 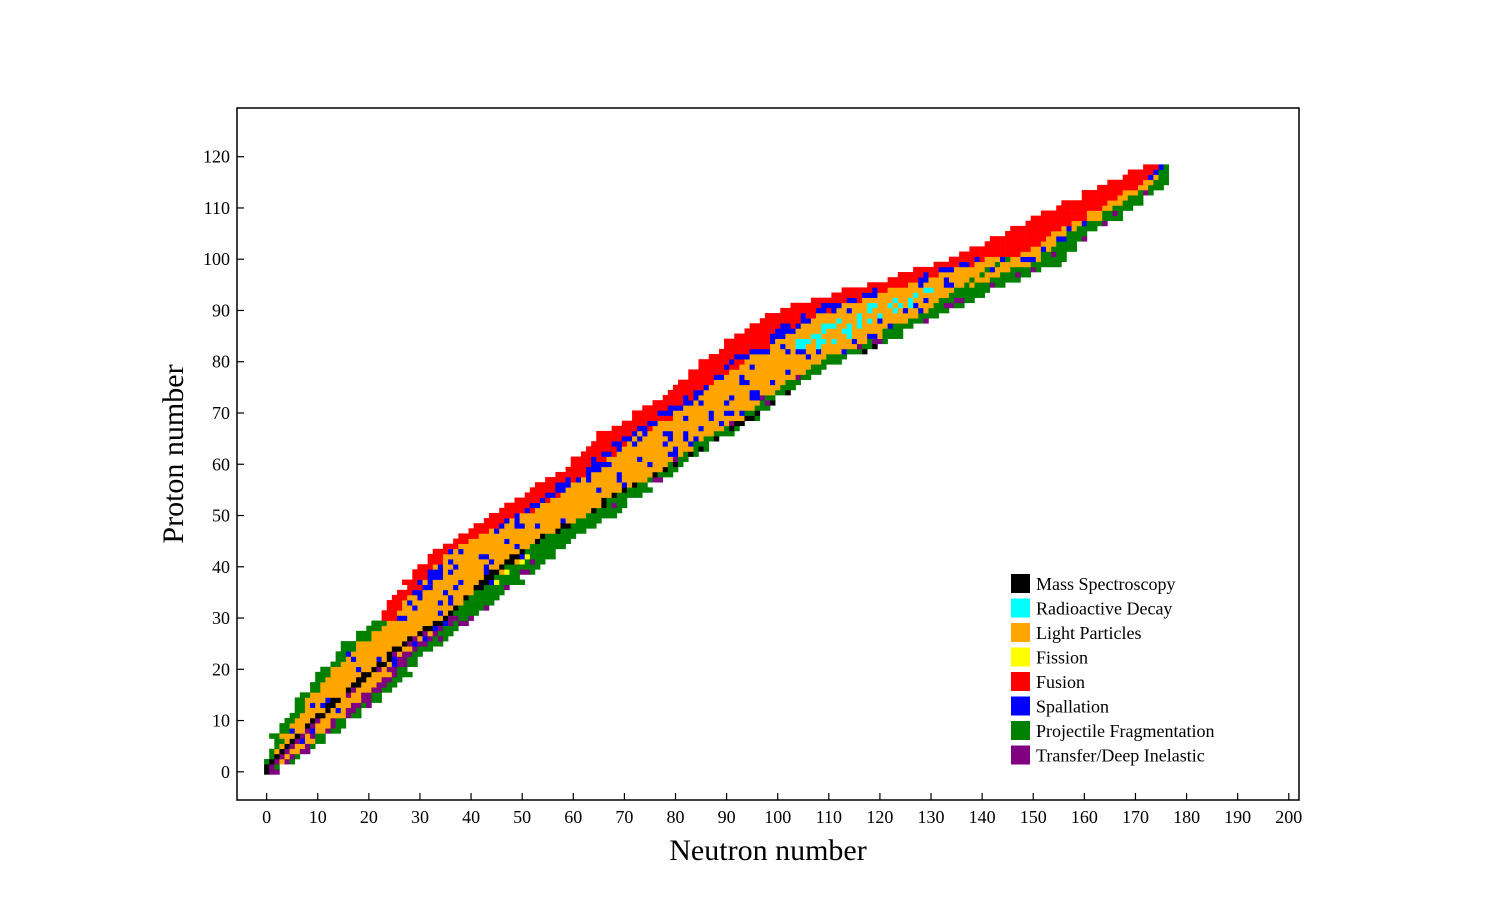 What do you see at coordinates (1135, 817) in the screenshot?
I see `x-tick-label: 170` at bounding box center [1135, 817].